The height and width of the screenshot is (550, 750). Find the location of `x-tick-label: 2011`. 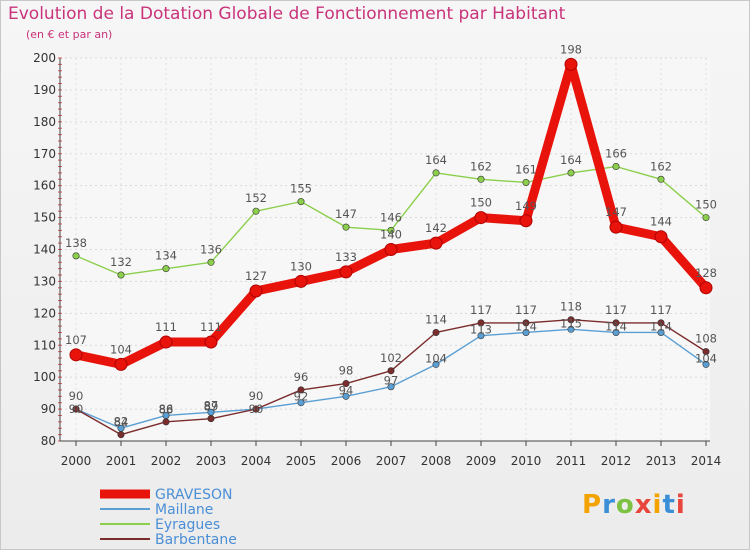

x-tick-label: 2011 is located at coordinates (571, 461).